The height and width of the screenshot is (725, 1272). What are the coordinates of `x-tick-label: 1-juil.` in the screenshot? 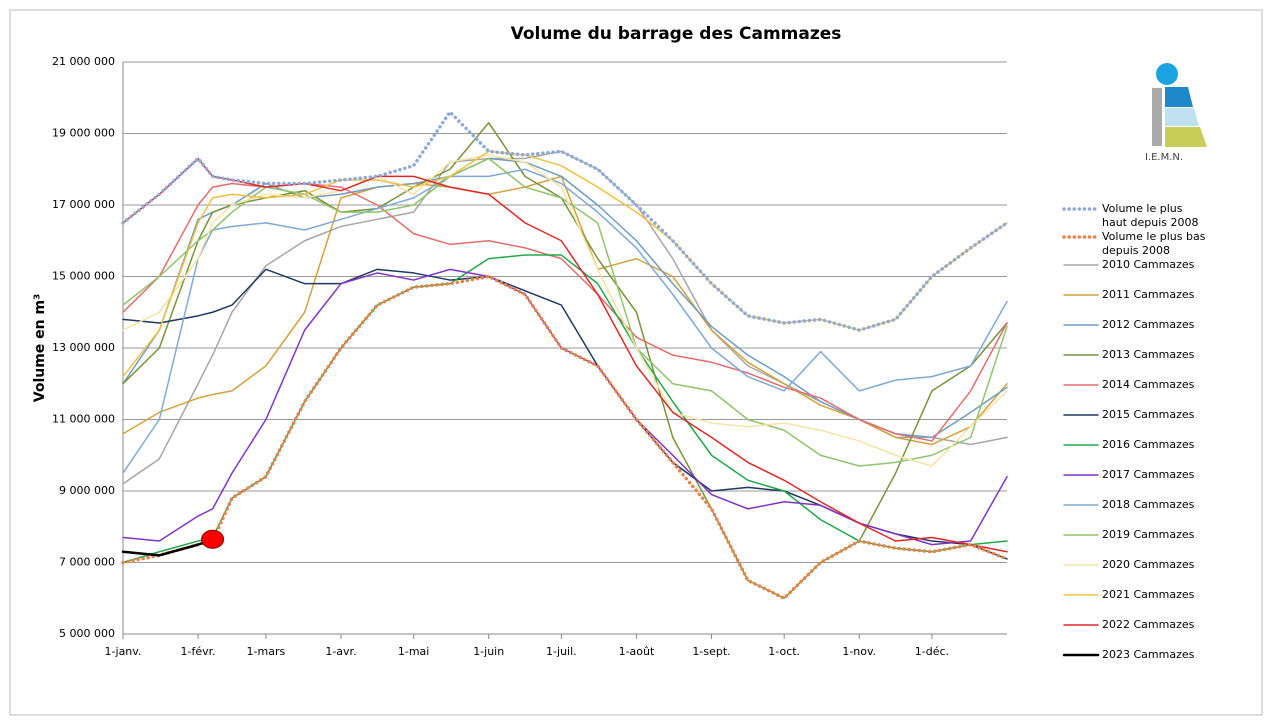 It's located at (561, 651).